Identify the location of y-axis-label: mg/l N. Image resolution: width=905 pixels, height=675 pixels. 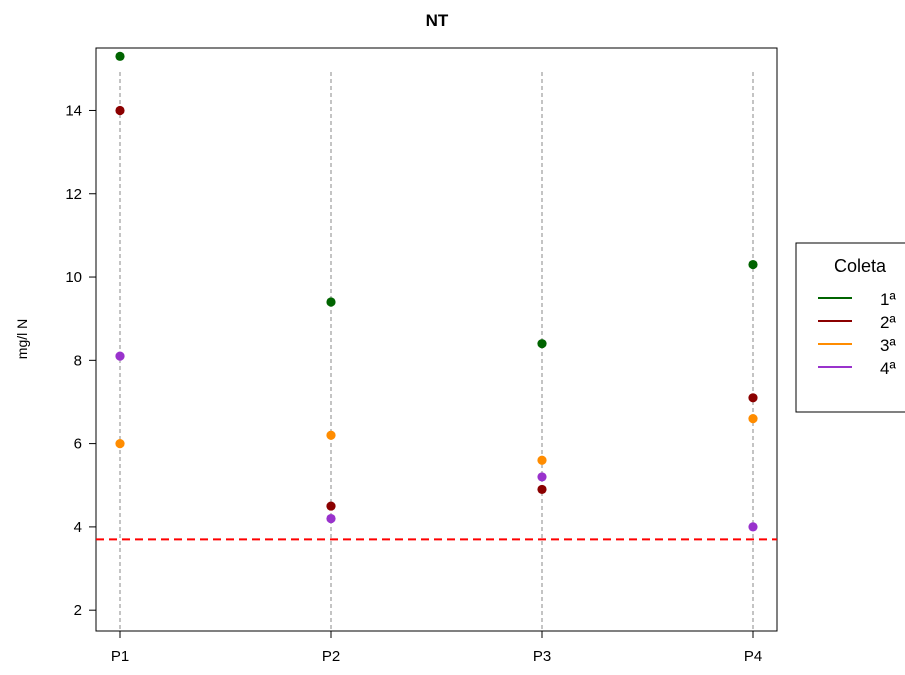
(22, 339).